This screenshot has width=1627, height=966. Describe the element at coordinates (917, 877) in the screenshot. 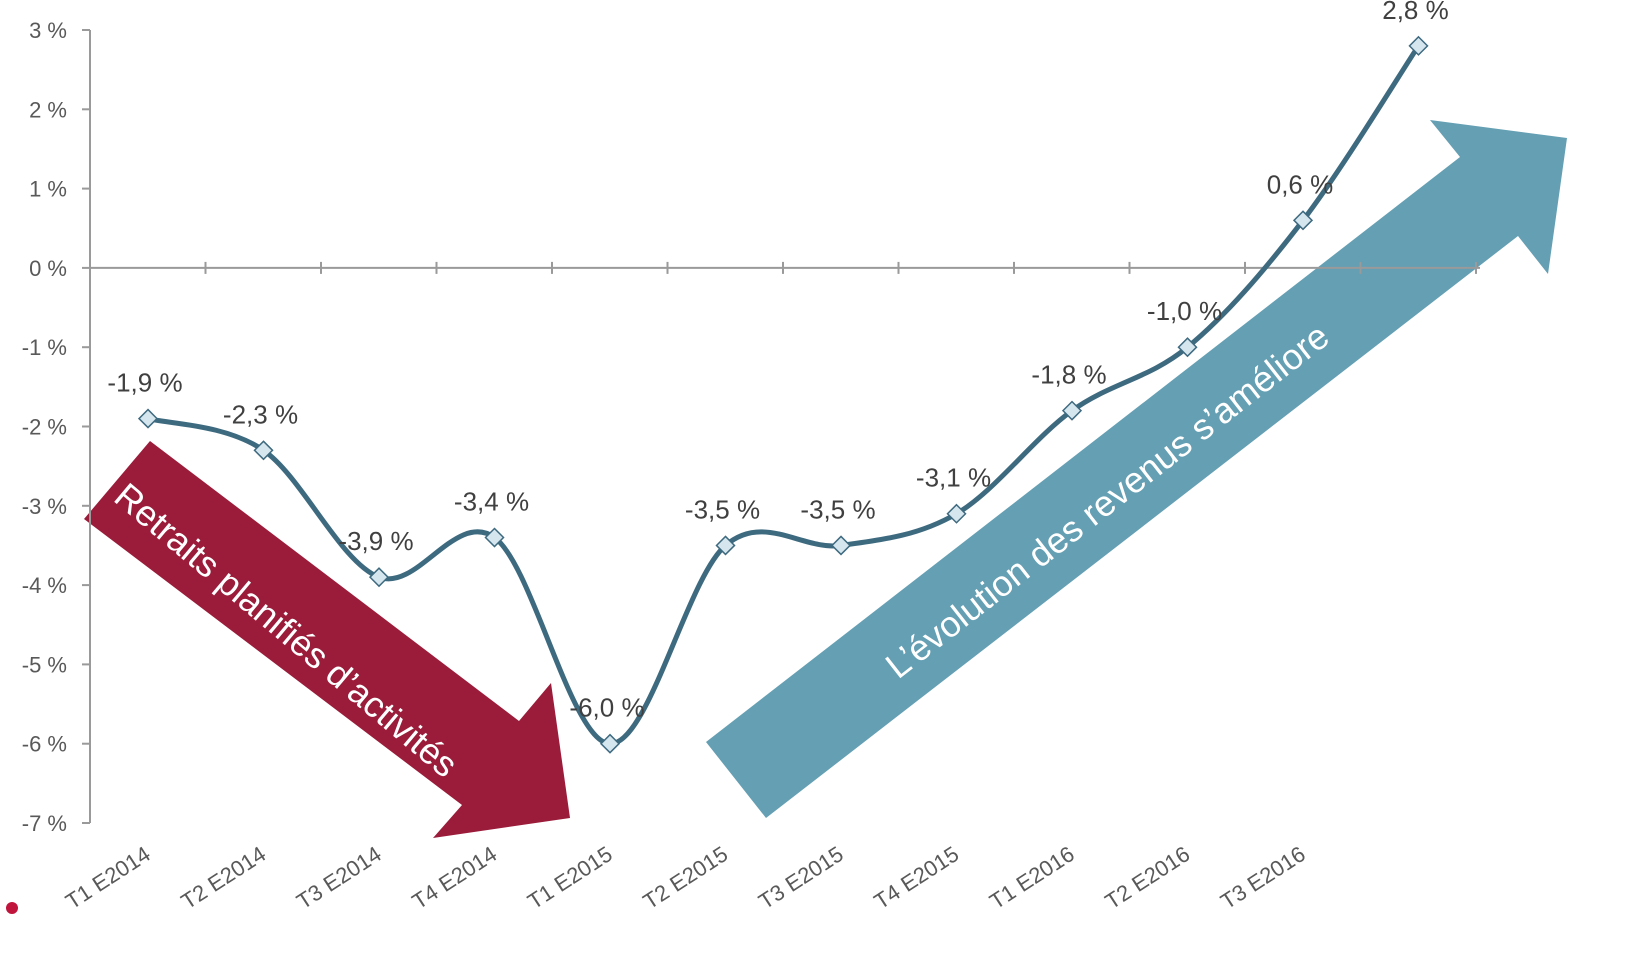

I see `x-tick-label: T4 E2015` at that location.